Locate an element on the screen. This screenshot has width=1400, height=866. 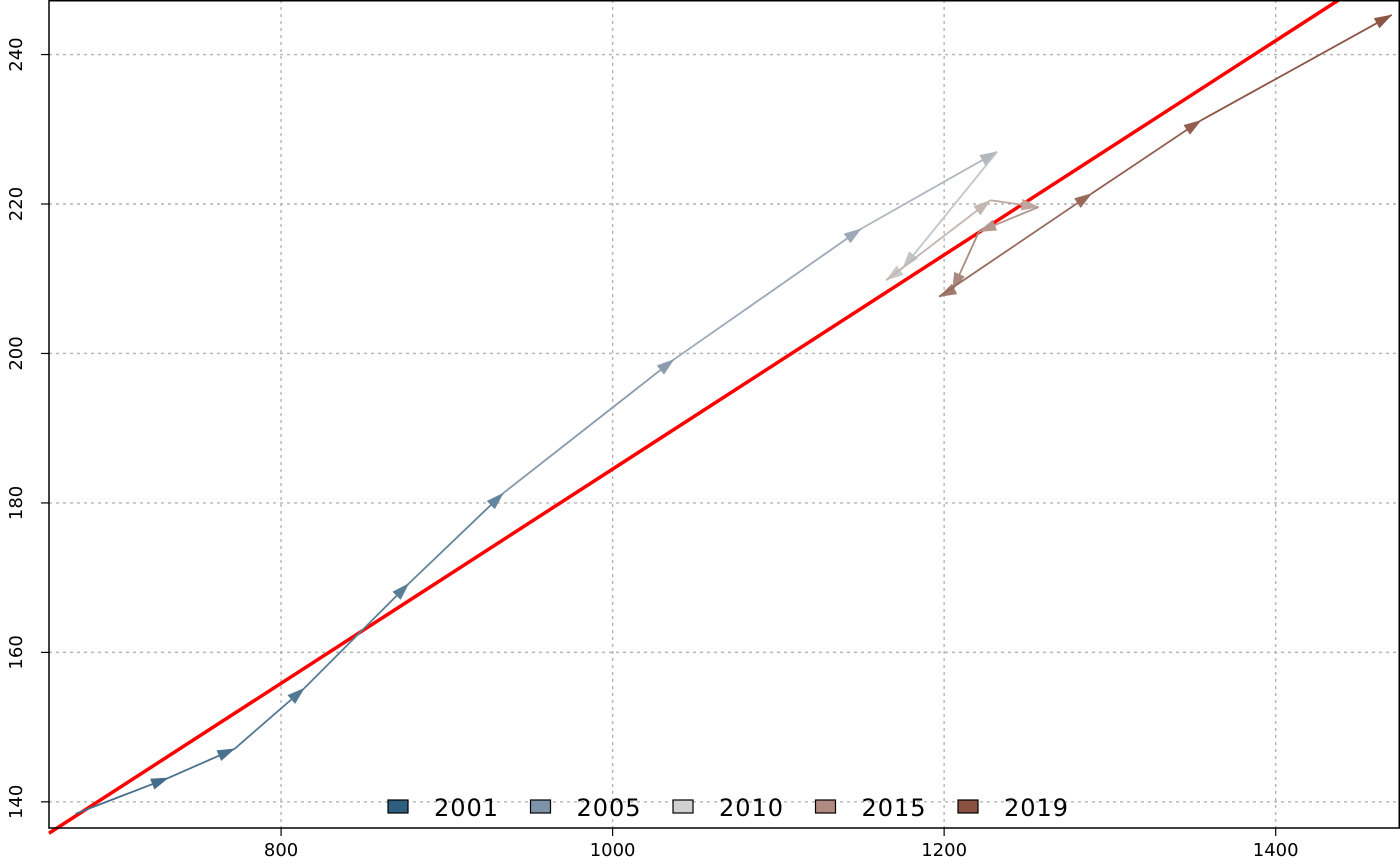
y-tick-label-2: 180 is located at coordinates (16, 503).